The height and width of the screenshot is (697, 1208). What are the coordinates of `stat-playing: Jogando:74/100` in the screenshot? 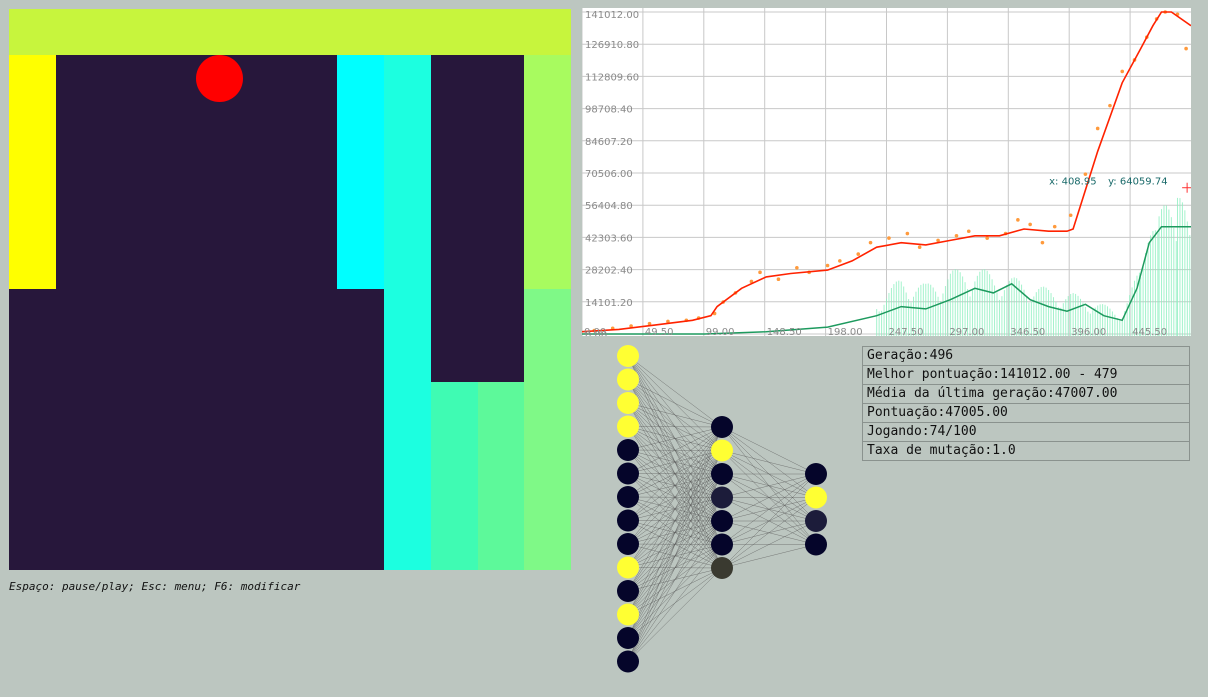 It's located at (1026, 432).